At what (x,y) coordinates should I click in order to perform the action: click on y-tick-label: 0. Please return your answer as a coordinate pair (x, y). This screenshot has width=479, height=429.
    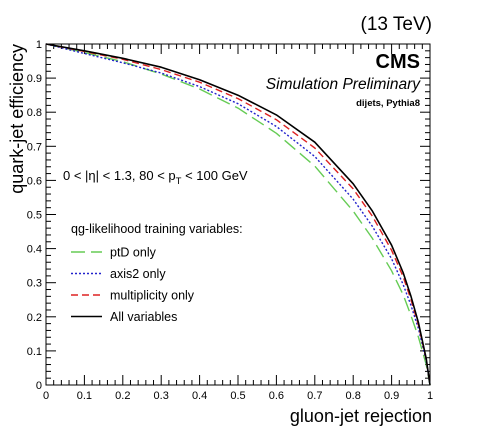
    Looking at the image, I should click on (39, 386).